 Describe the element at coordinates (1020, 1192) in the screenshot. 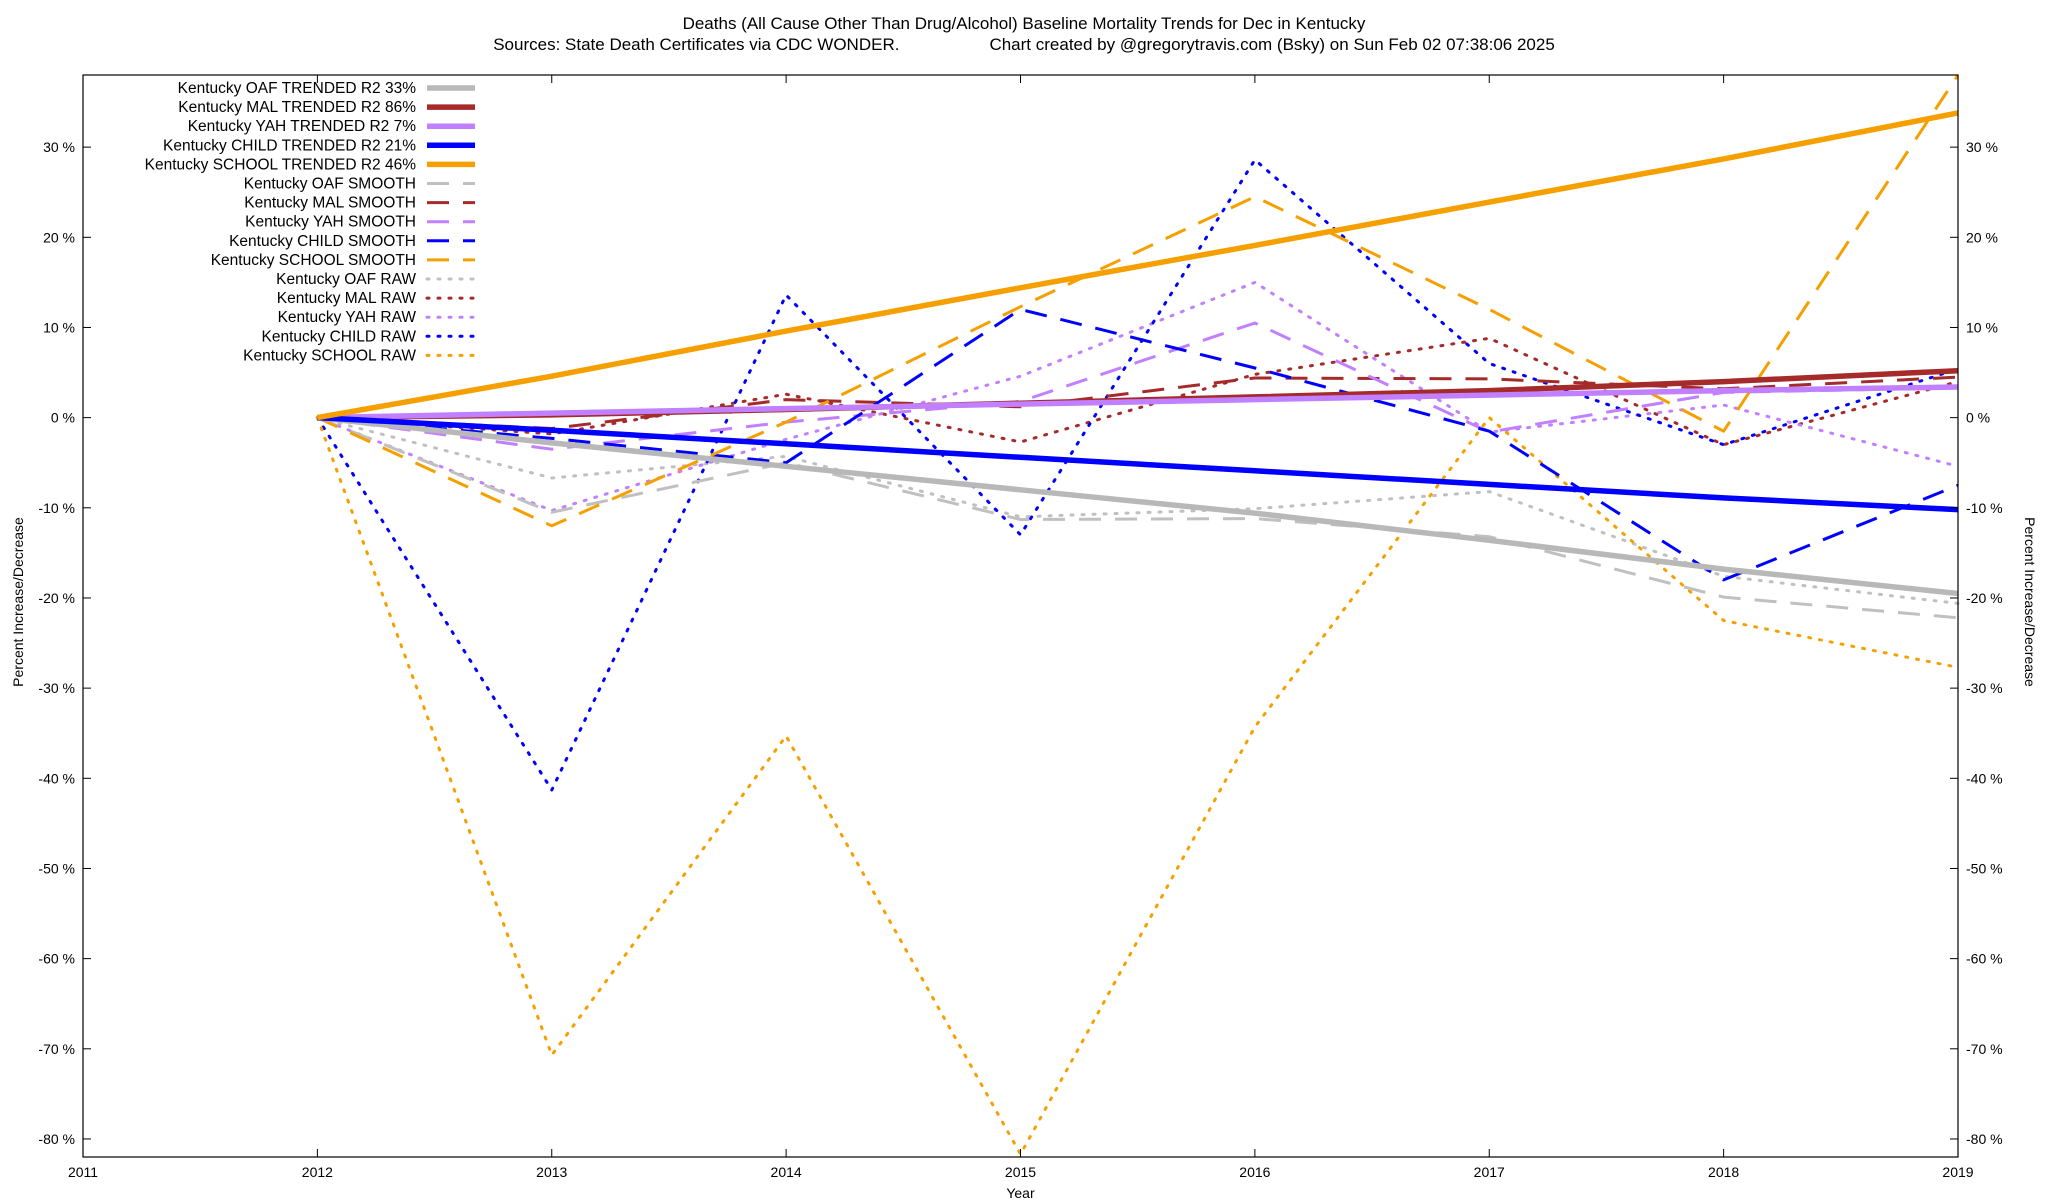

I see `x-axis-label: Year` at that location.